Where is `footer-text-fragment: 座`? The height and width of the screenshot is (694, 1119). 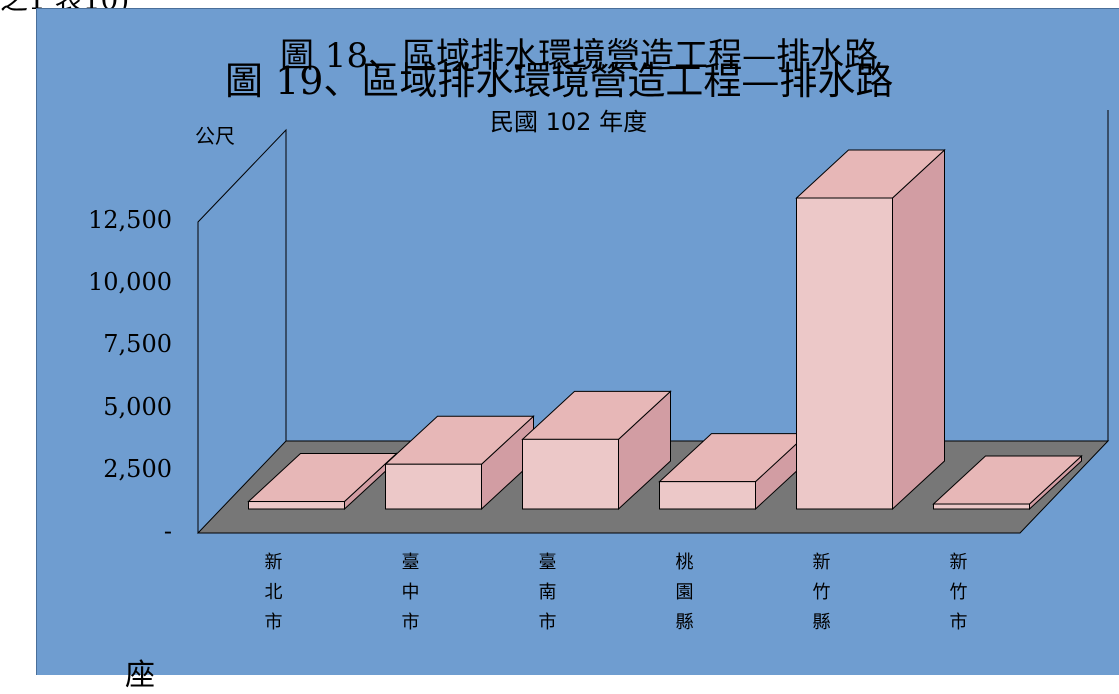 footer-text-fragment: 座 is located at coordinates (140, 675).